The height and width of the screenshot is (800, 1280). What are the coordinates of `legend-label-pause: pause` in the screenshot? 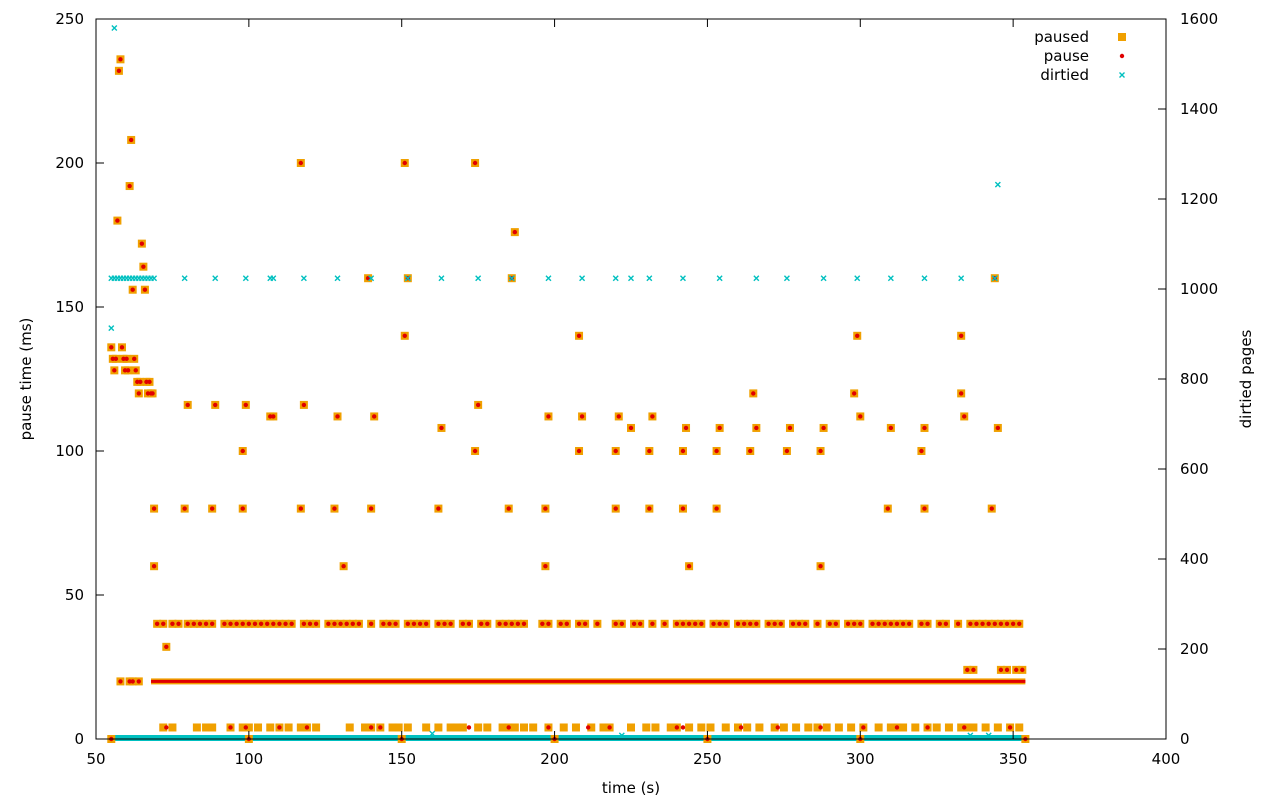 It's located at (1066, 56).